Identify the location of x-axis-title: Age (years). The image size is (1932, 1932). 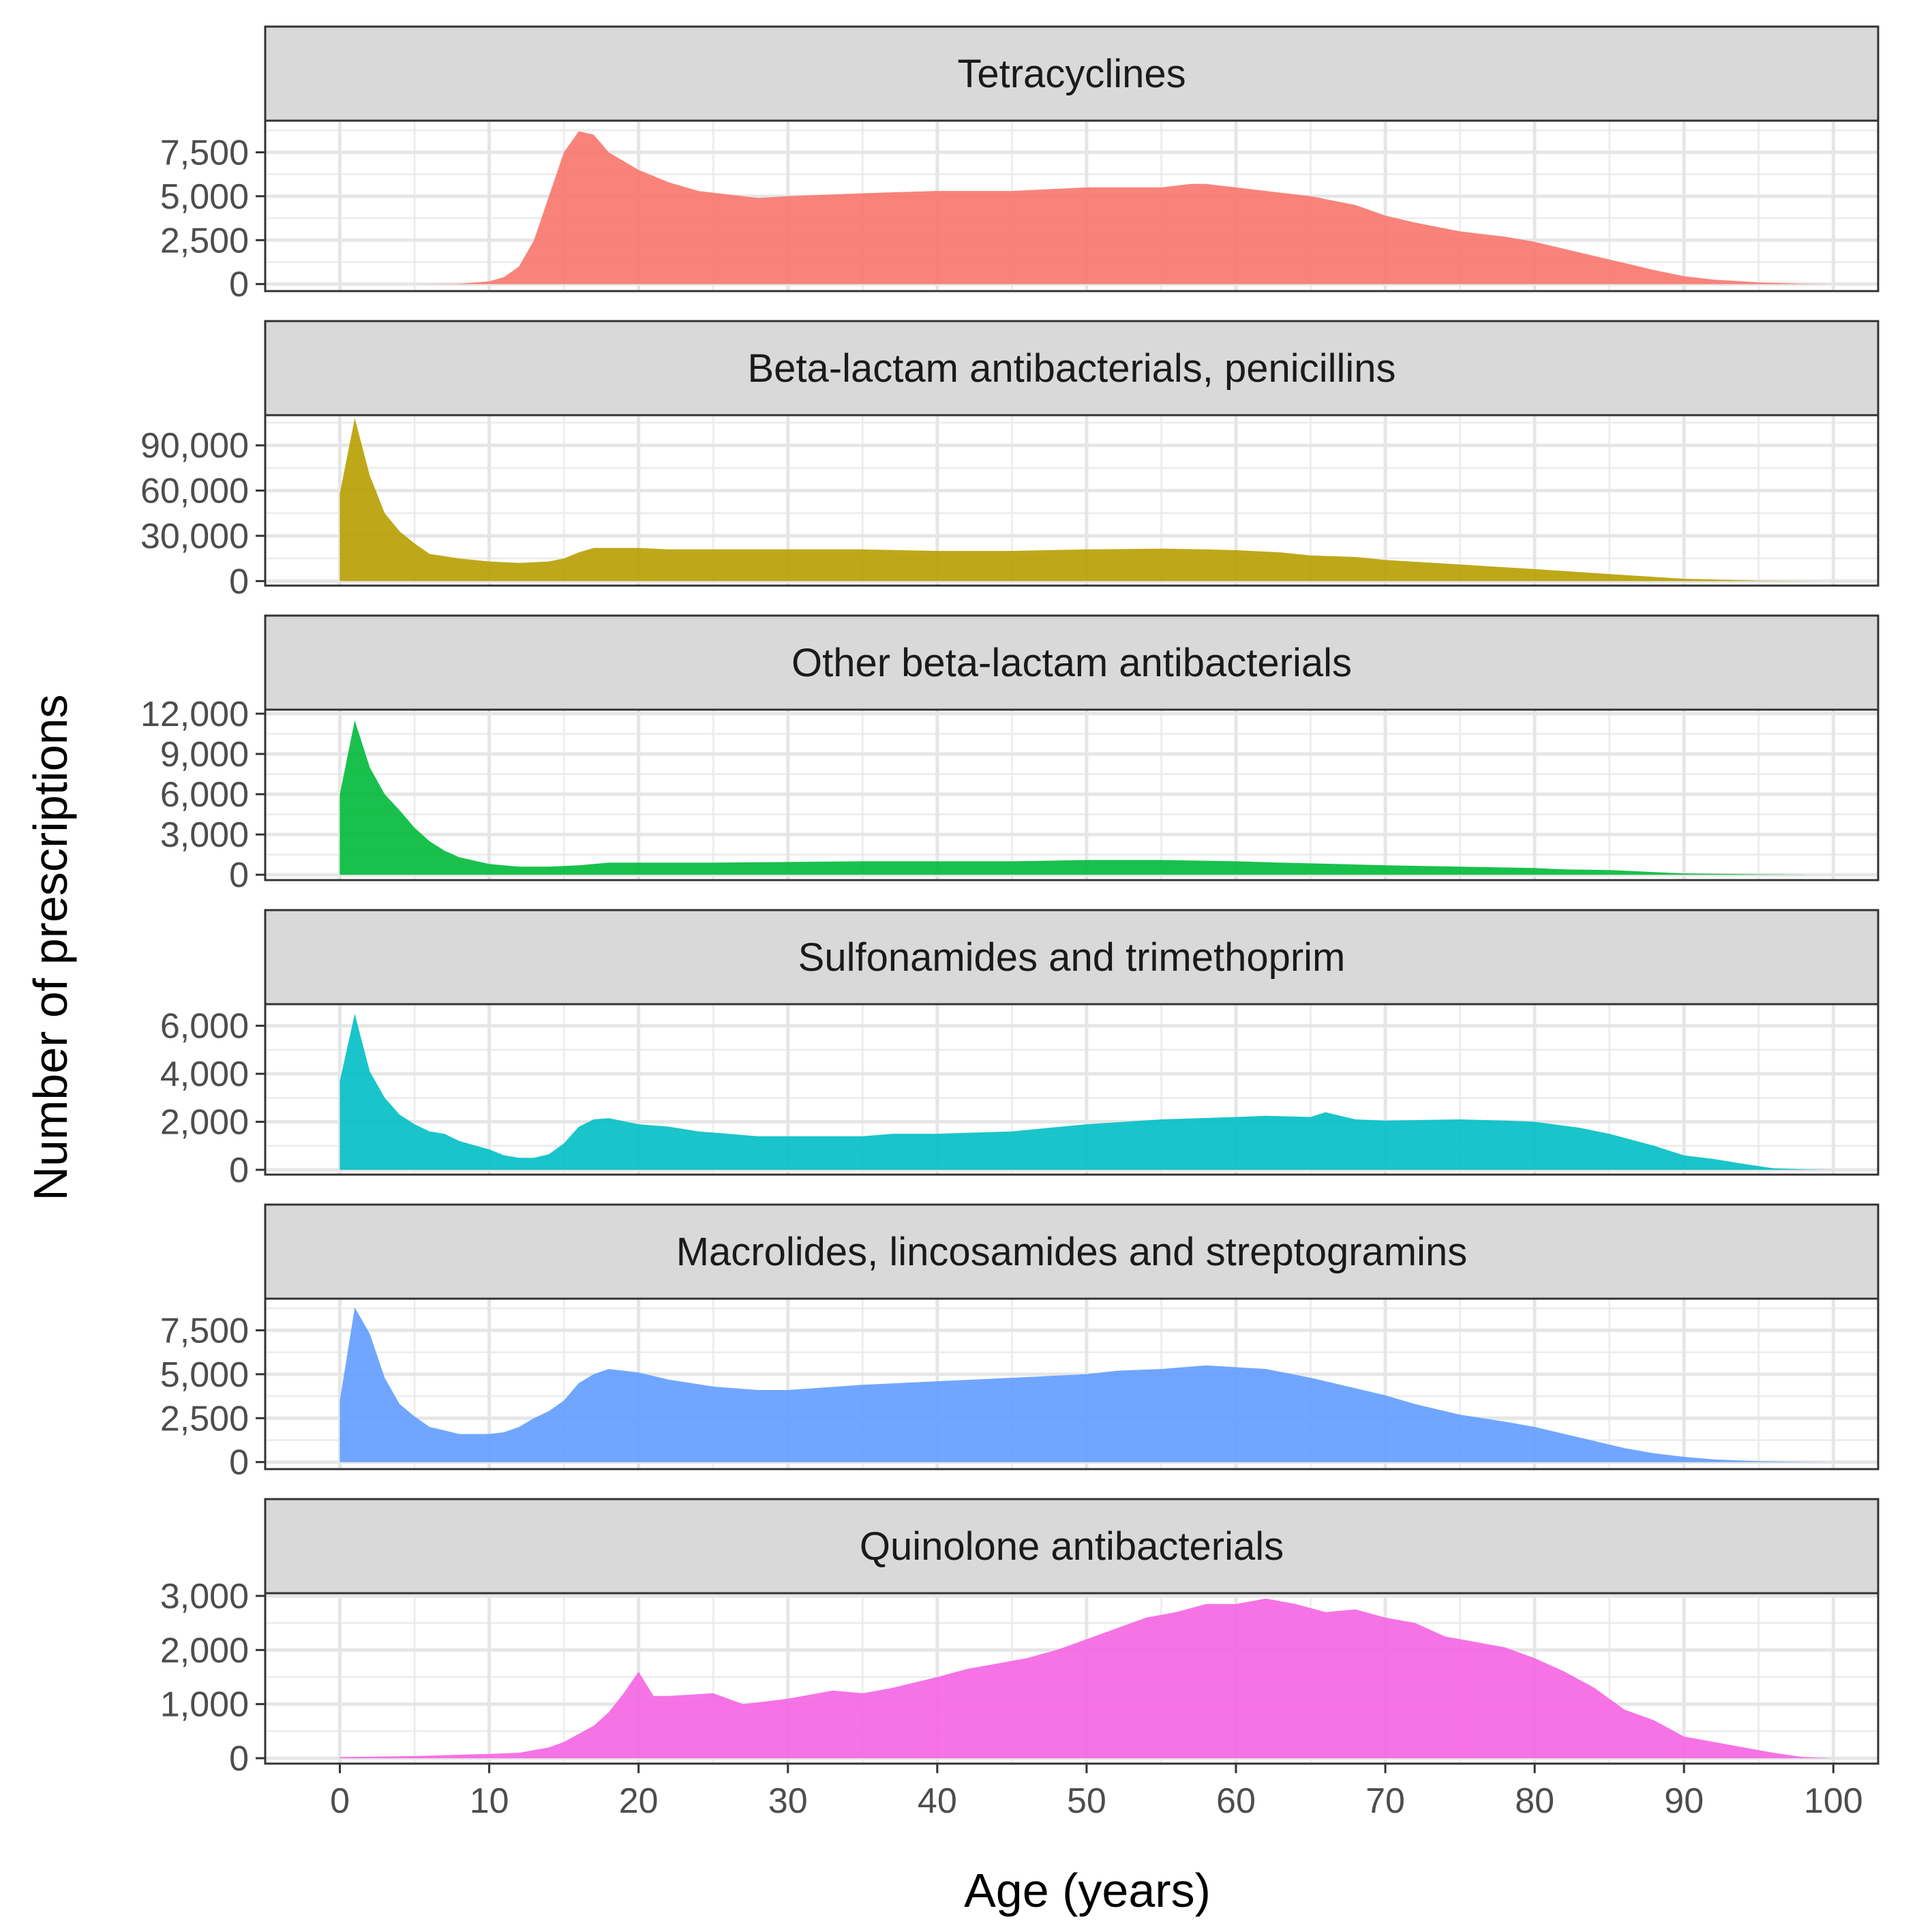
(1087, 1891).